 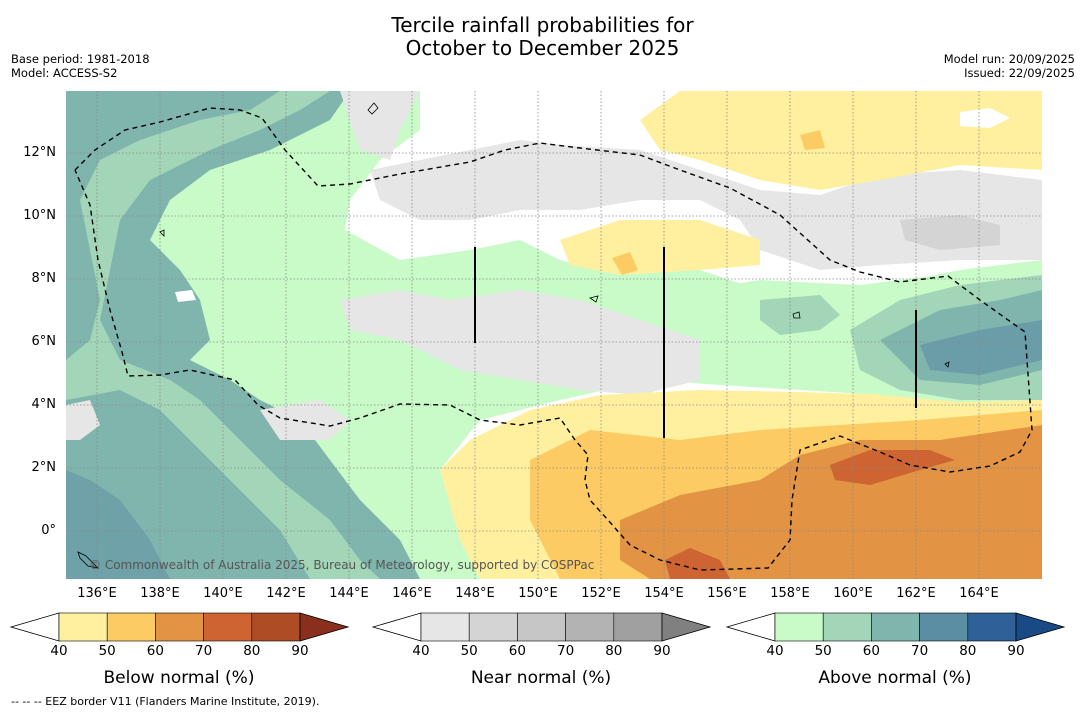 What do you see at coordinates (871, 651) in the screenshot?
I see `colorbar-above-tick-label: 60` at bounding box center [871, 651].